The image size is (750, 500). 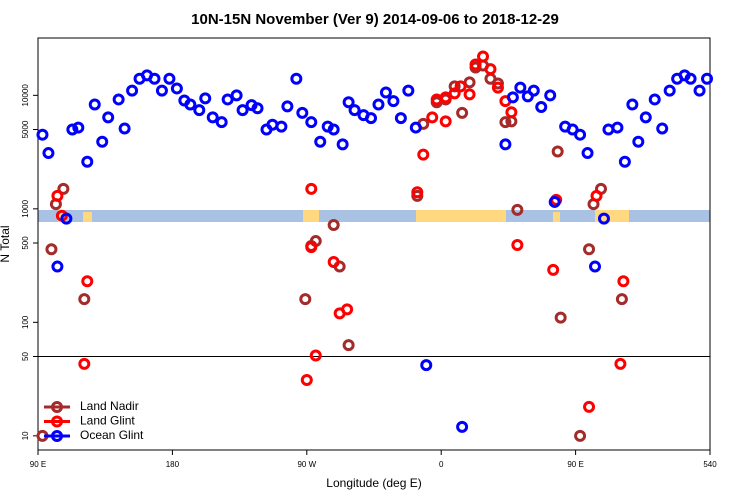 What do you see at coordinates (6, 243) in the screenshot?
I see `y-axis-label: N Total` at bounding box center [6, 243].